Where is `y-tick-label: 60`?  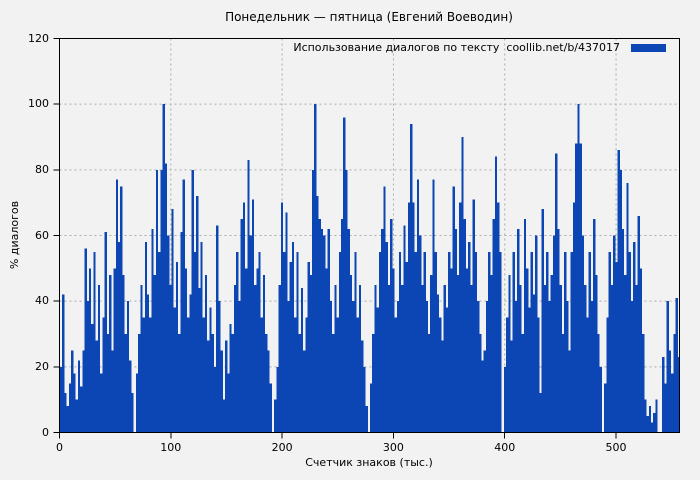
y-tick-label: 60 is located at coordinates (42, 235).